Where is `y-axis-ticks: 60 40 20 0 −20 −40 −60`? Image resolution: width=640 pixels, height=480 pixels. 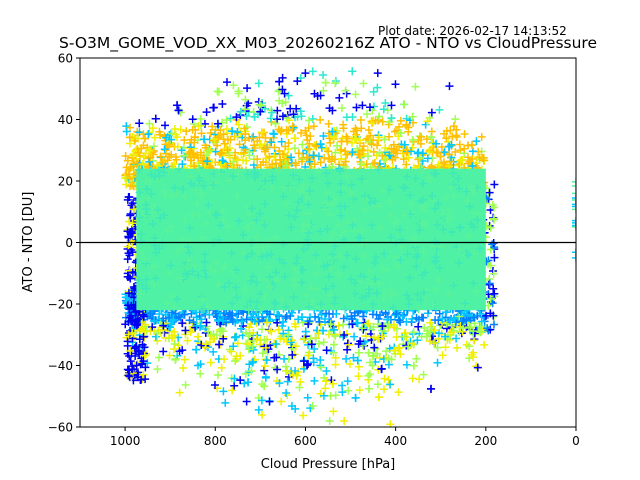
y-axis-ticks: 60 40 20 0 −20 −40 −60 is located at coordinates (64, 243).